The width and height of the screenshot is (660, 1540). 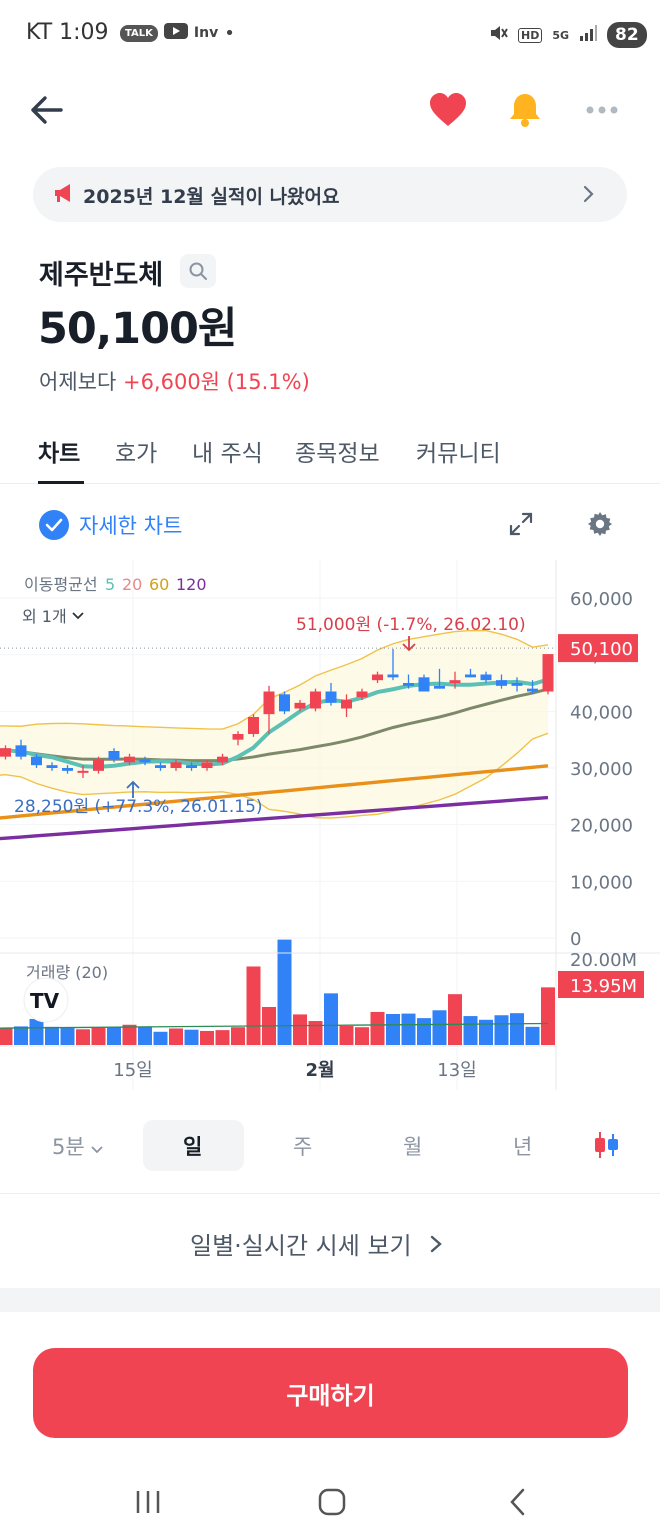 I want to click on candles, so click(x=277, y=713).